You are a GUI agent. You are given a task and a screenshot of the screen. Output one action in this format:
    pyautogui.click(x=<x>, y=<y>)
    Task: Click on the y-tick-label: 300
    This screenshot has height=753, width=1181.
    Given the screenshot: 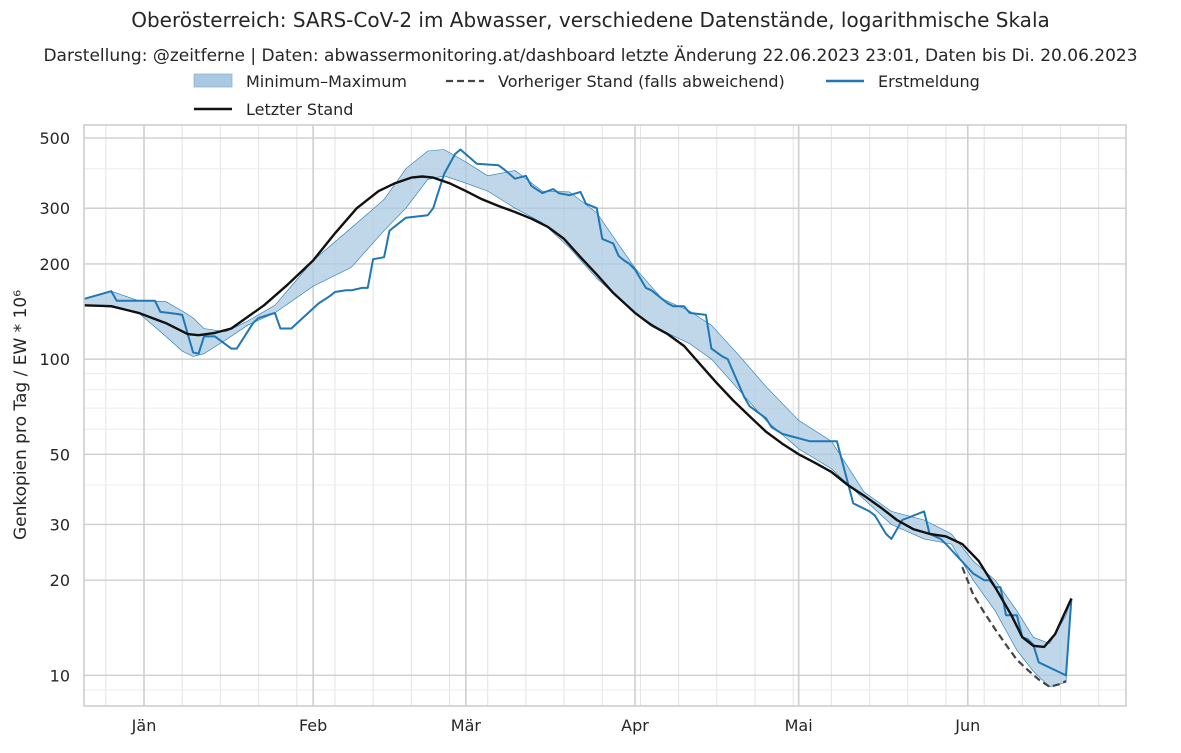 What is the action you would take?
    pyautogui.click(x=54, y=208)
    